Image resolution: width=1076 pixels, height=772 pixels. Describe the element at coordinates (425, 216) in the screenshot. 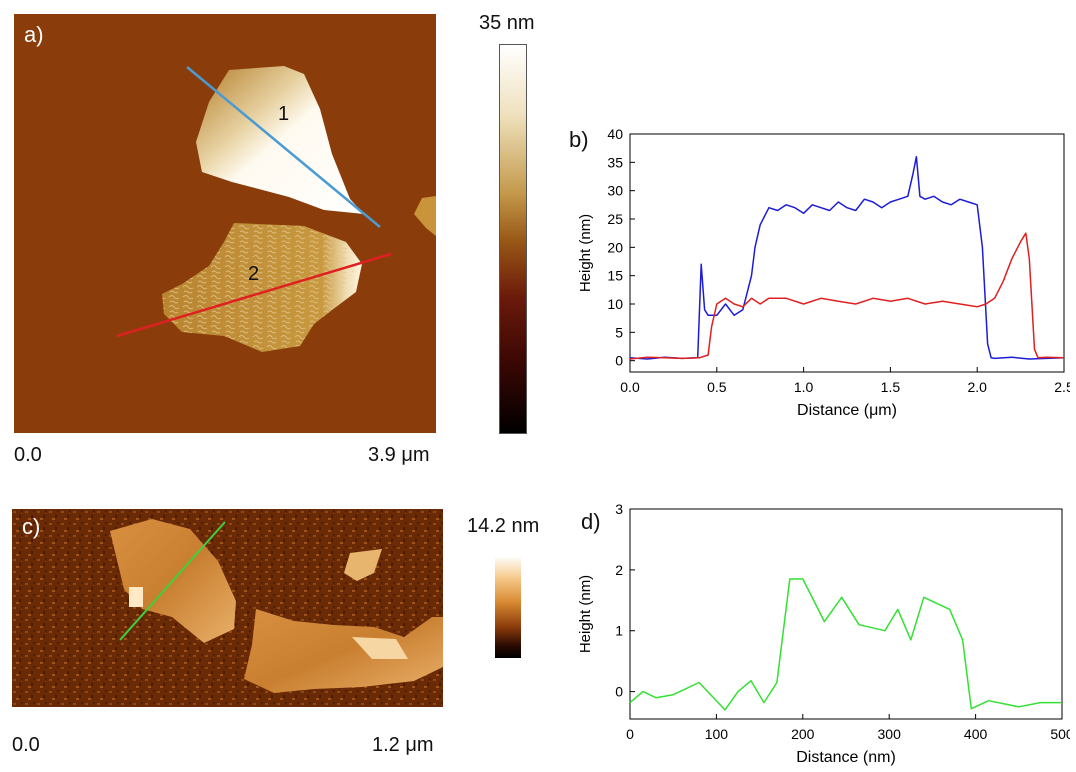

I see `flake-edge` at that location.